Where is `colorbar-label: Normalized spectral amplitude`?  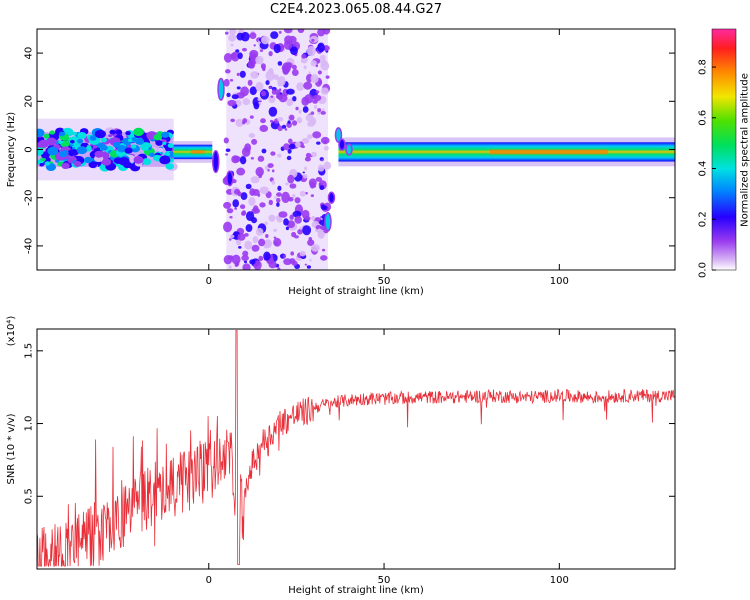 colorbar-label: Normalized spectral amplitude is located at coordinates (745, 150).